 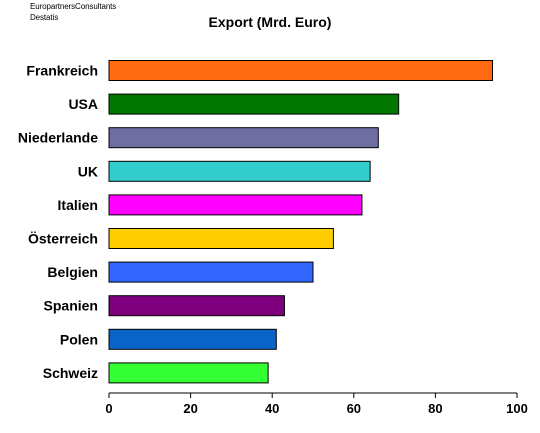 I want to click on category-label-polen: Polen, so click(x=79, y=339).